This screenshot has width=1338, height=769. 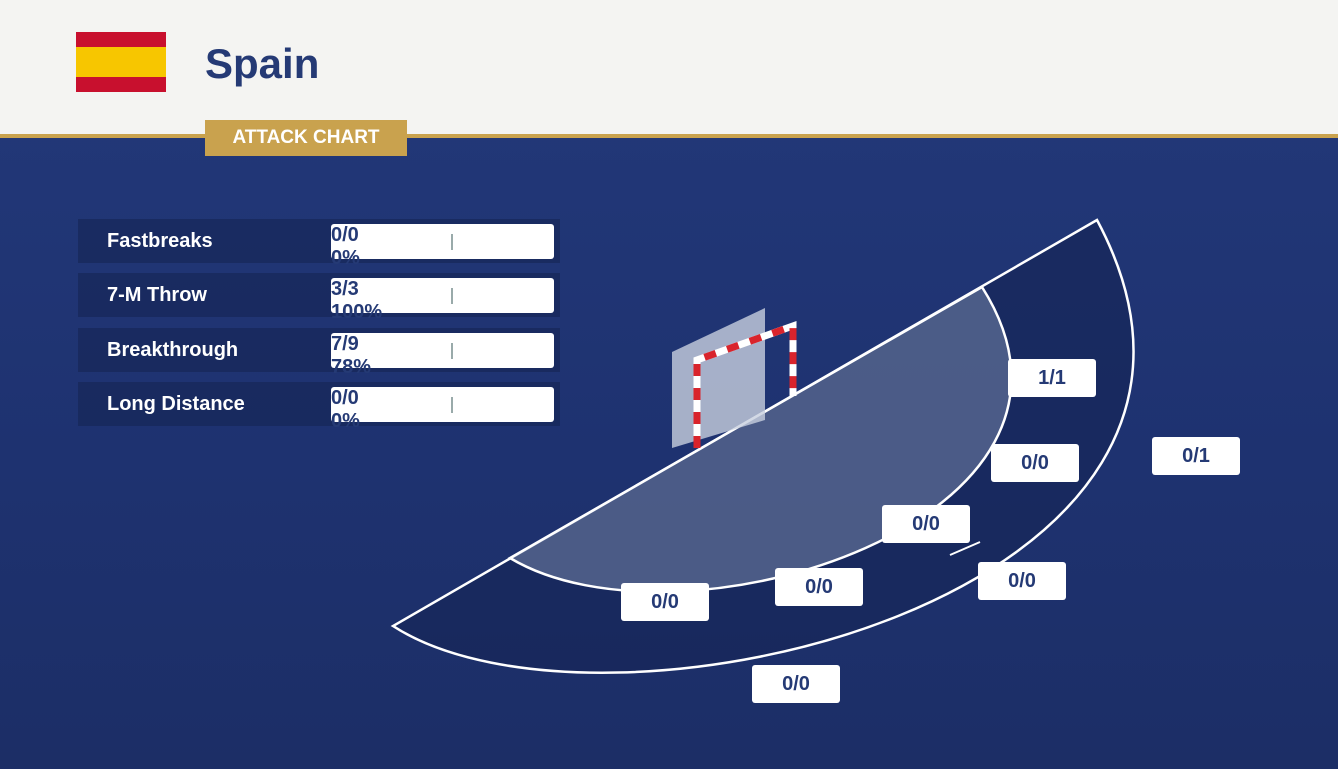 What do you see at coordinates (262, 63) in the screenshot?
I see `team-name: Spain` at bounding box center [262, 63].